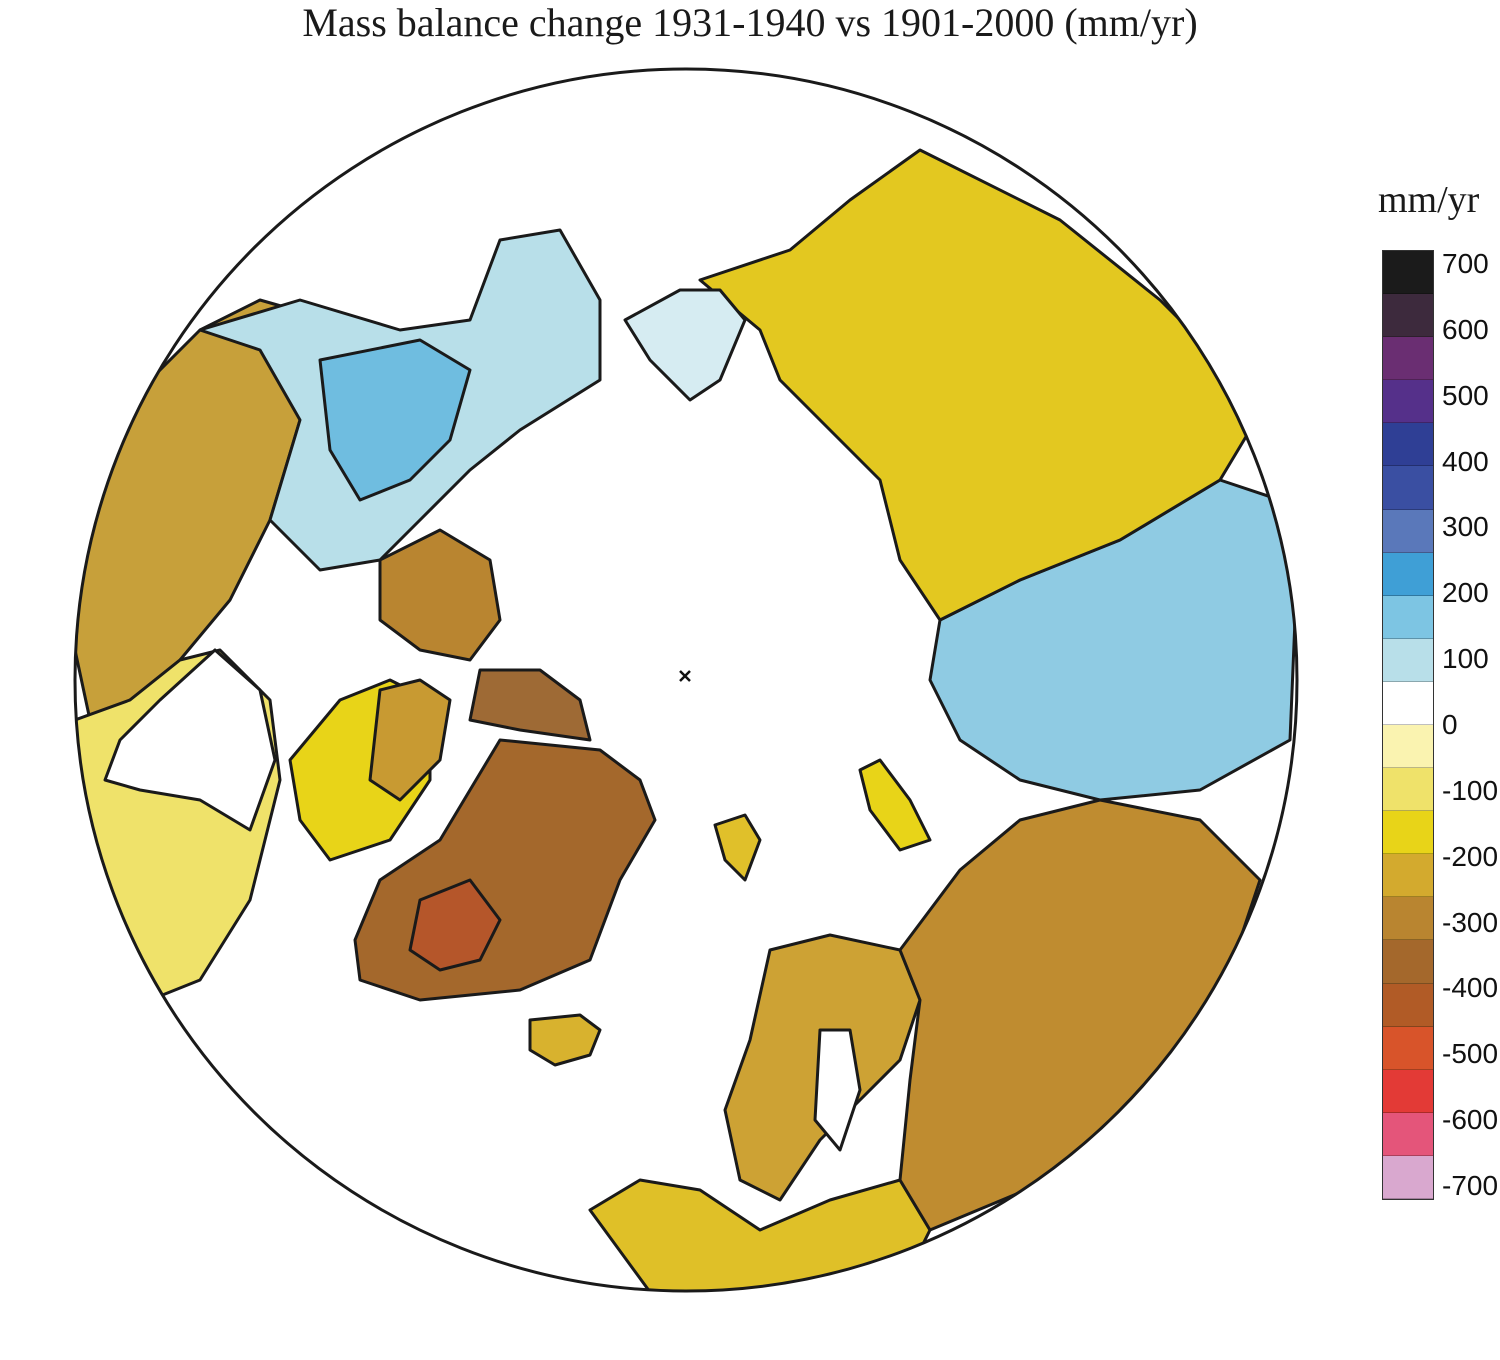 The height and width of the screenshot is (1360, 1500). Describe the element at coordinates (1470, 922) in the screenshot. I see `legend-tick-label: -300` at that location.